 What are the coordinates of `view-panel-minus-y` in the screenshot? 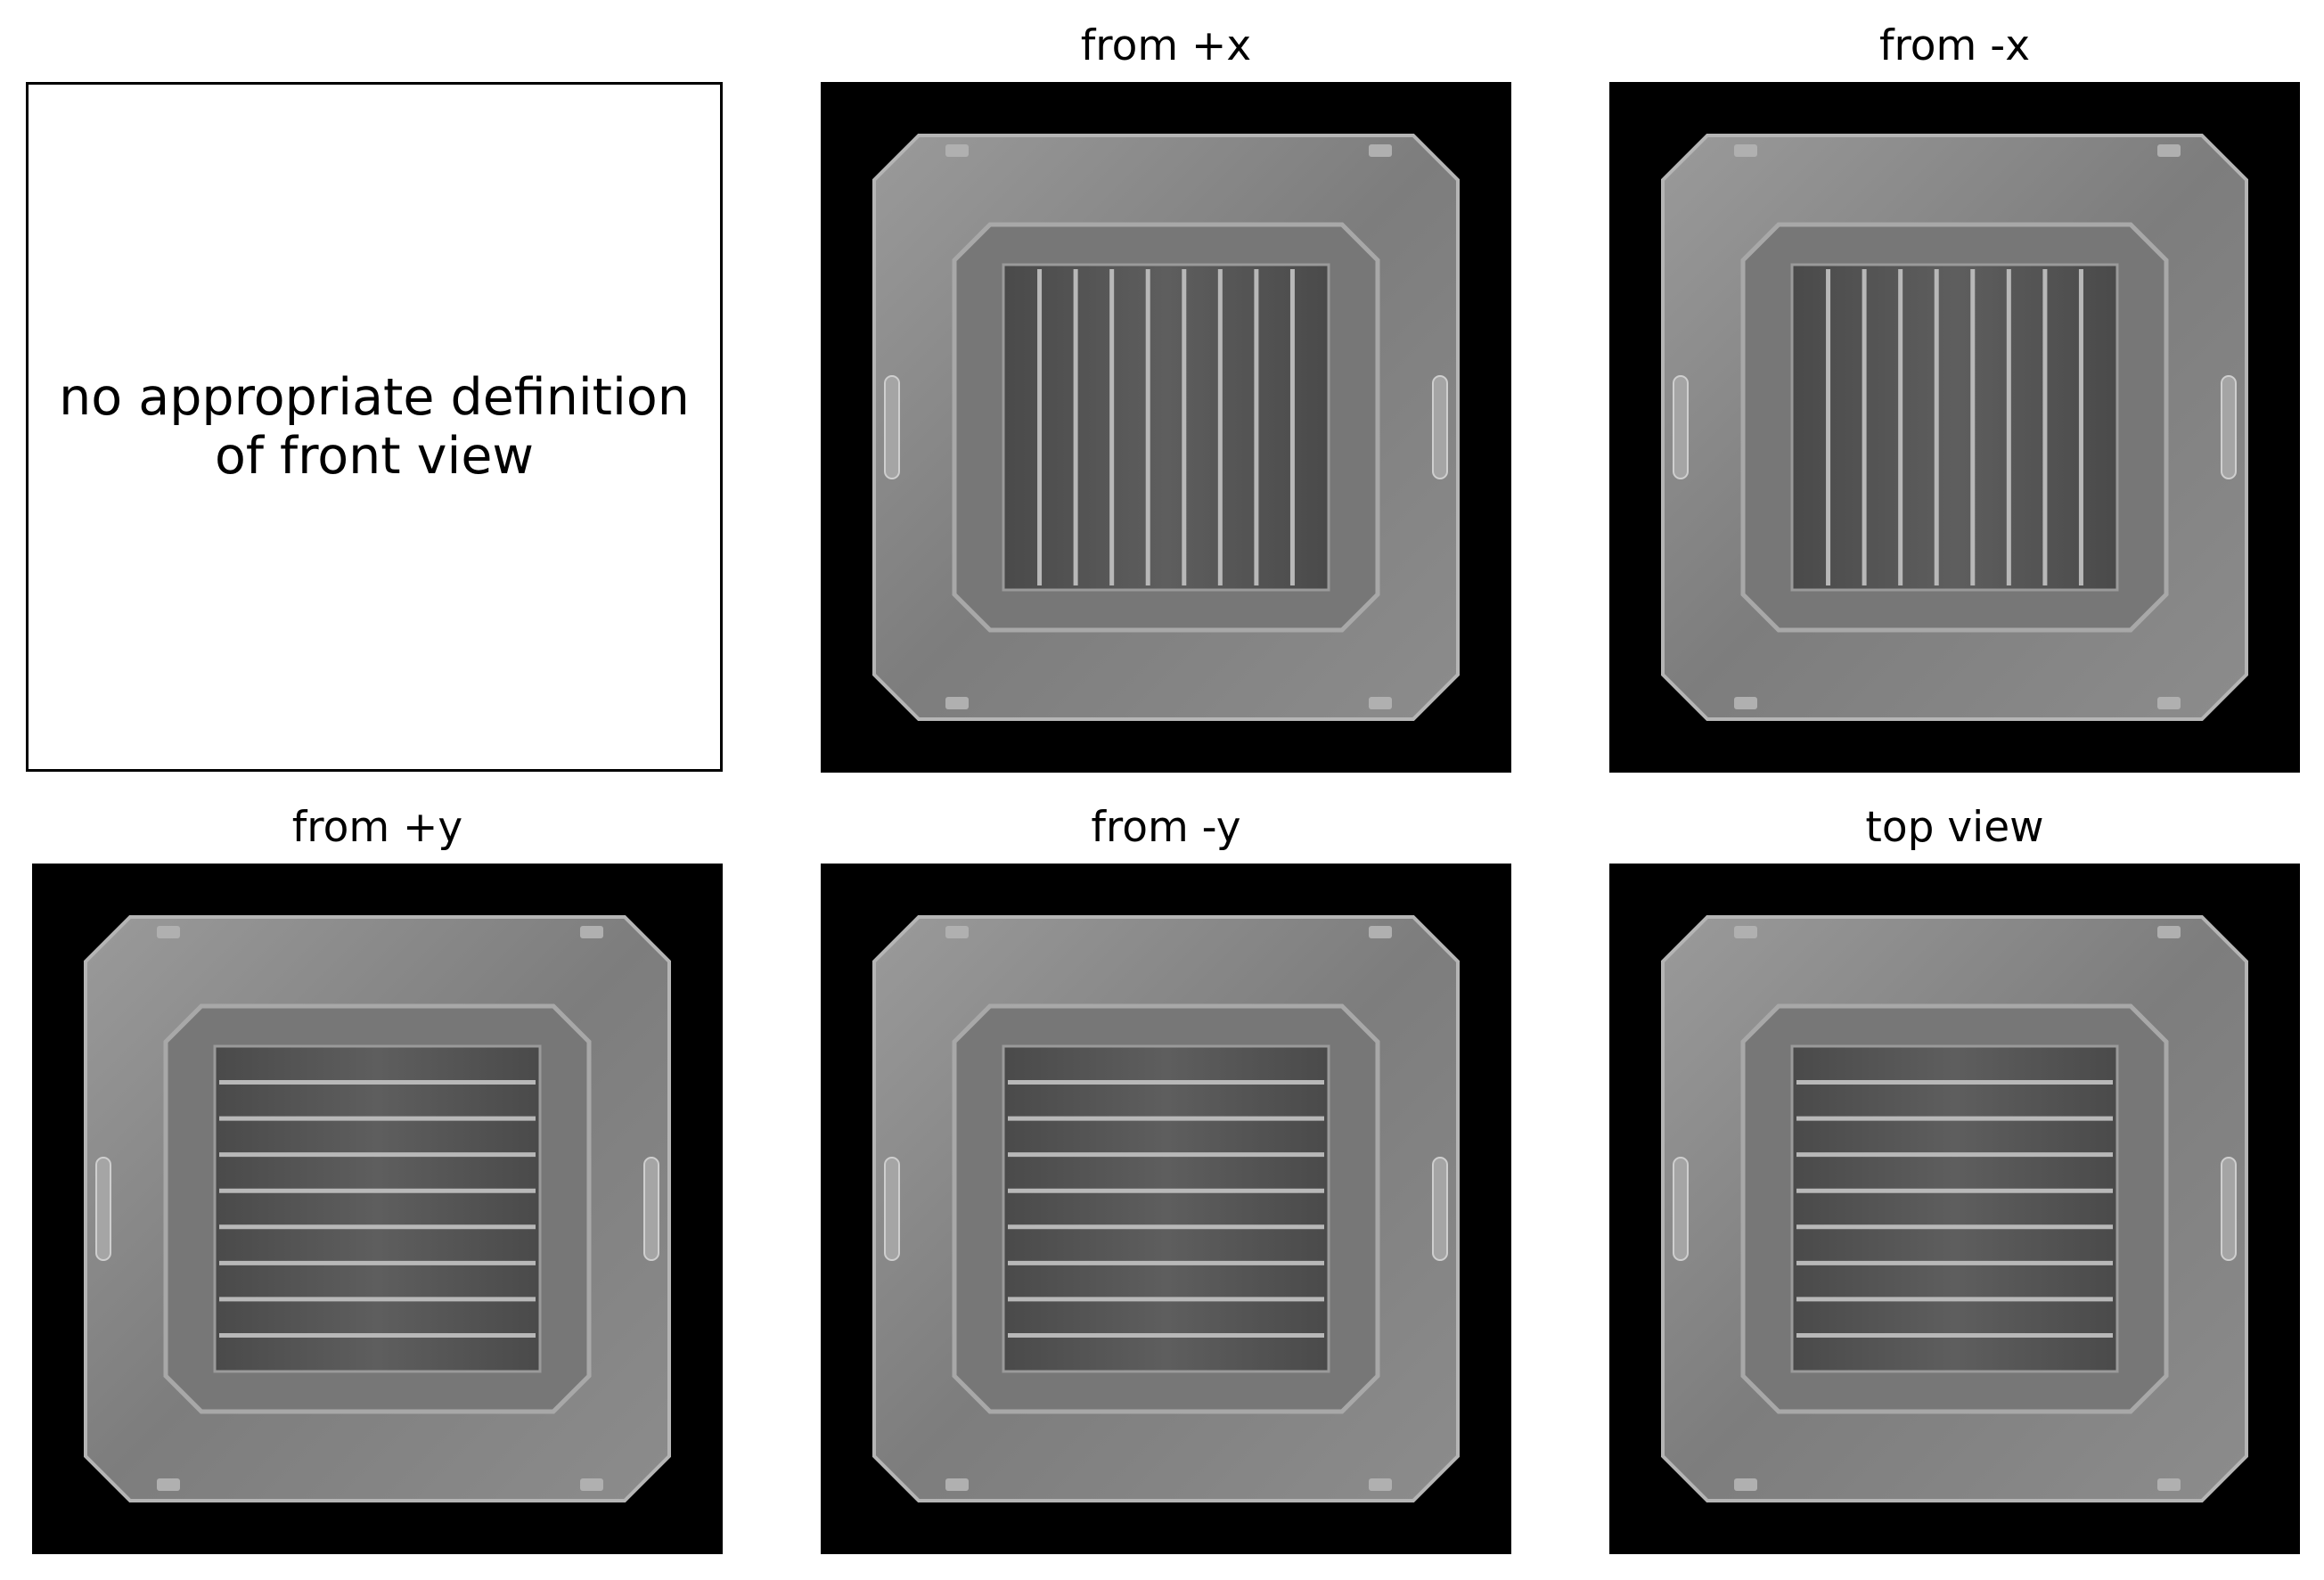 It's located at (1166, 1209).